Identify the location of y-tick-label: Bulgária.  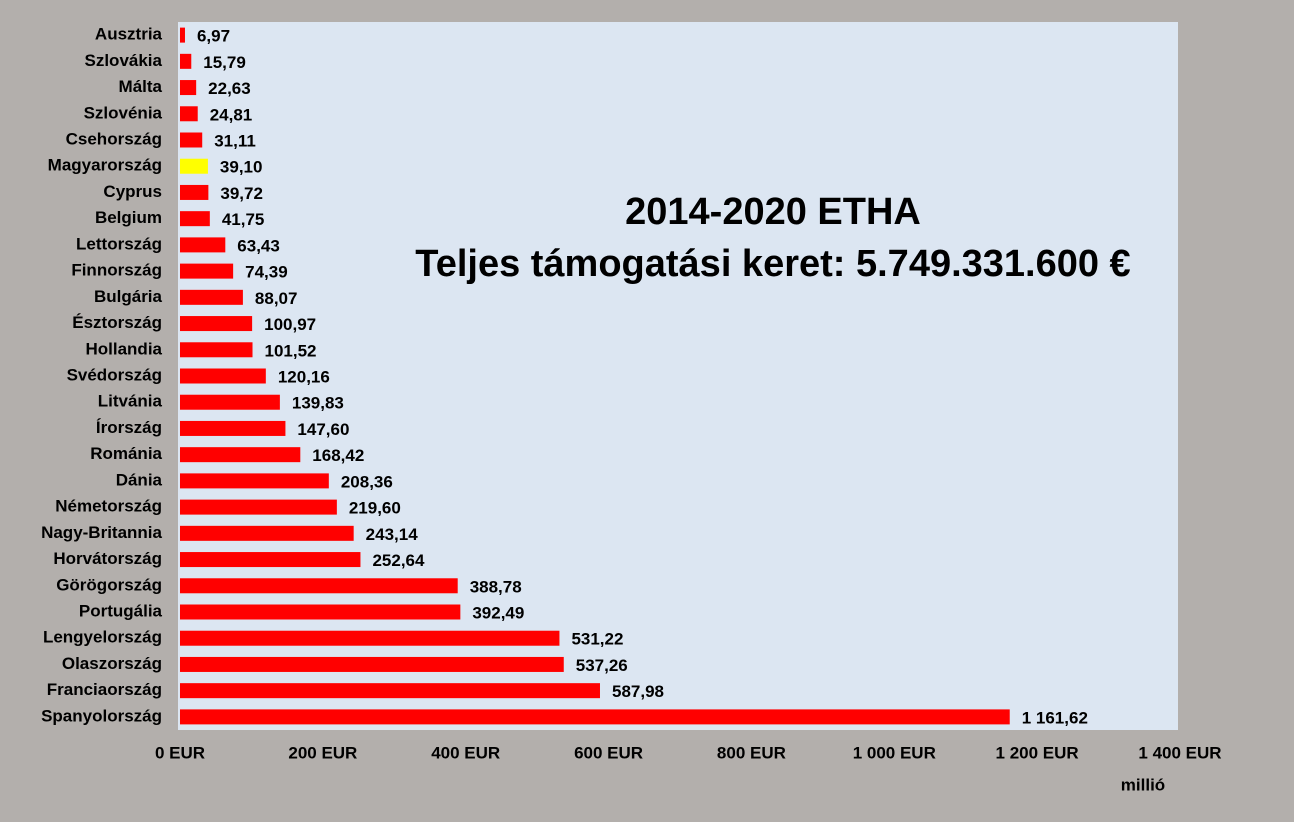
(128, 296).